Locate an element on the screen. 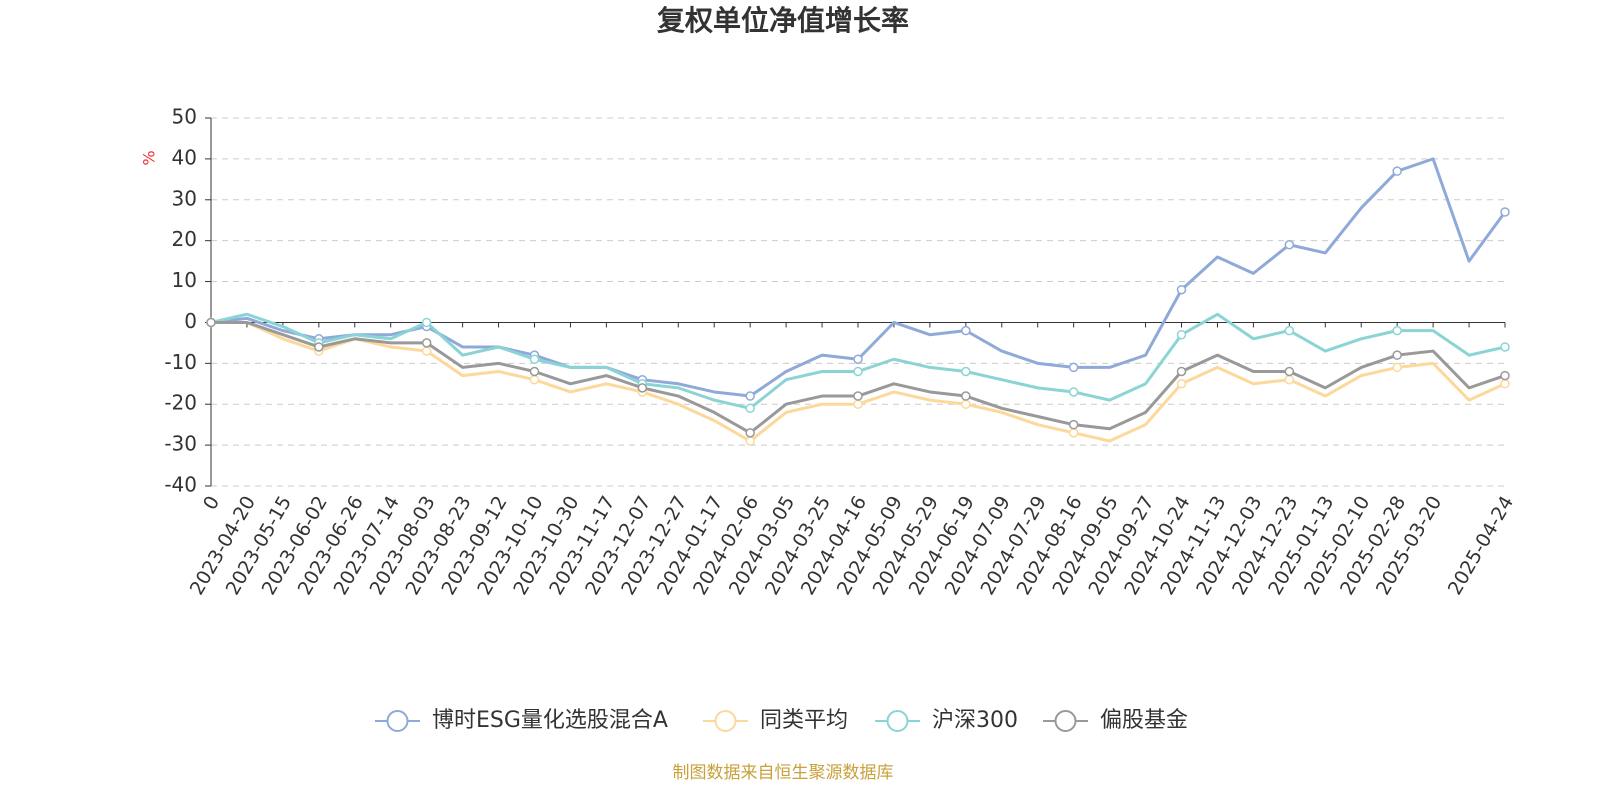  y-tick-label: 30 is located at coordinates (184, 198).